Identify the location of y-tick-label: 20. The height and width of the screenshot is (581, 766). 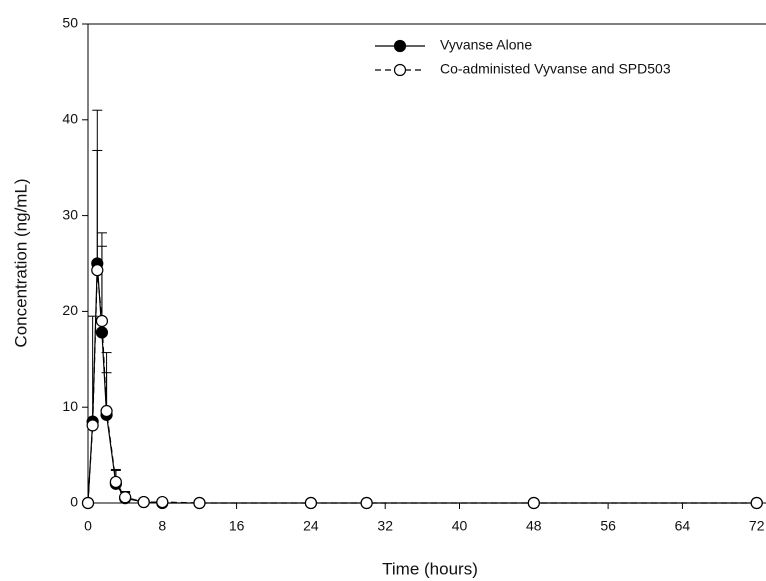
(70, 310).